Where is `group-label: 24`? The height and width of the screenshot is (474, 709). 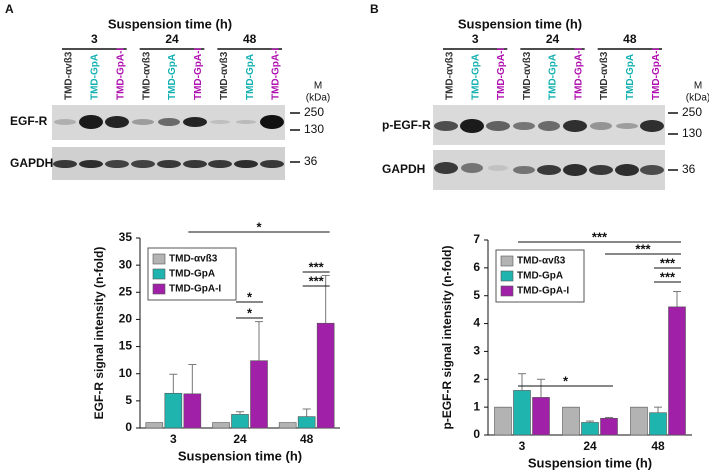 group-label: 24 is located at coordinates (553, 39).